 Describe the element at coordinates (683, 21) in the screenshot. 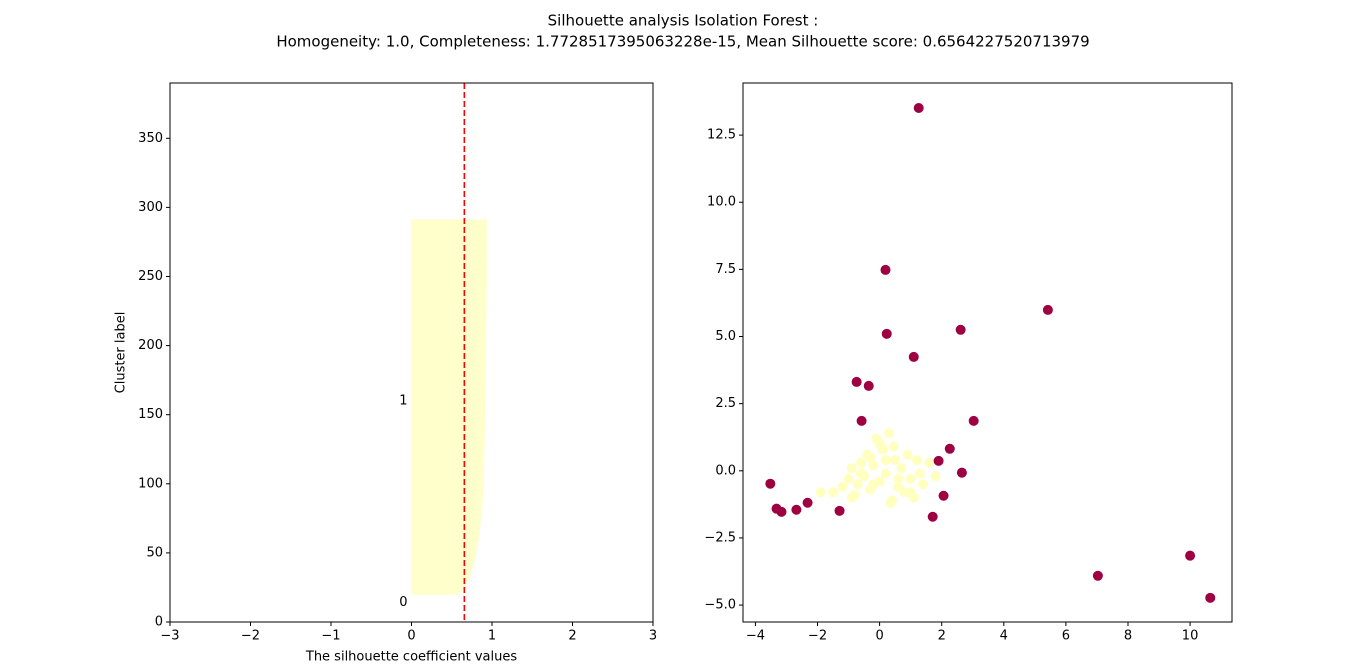

I see `figure-title: Silhouette analysis Isolation Forest :` at that location.